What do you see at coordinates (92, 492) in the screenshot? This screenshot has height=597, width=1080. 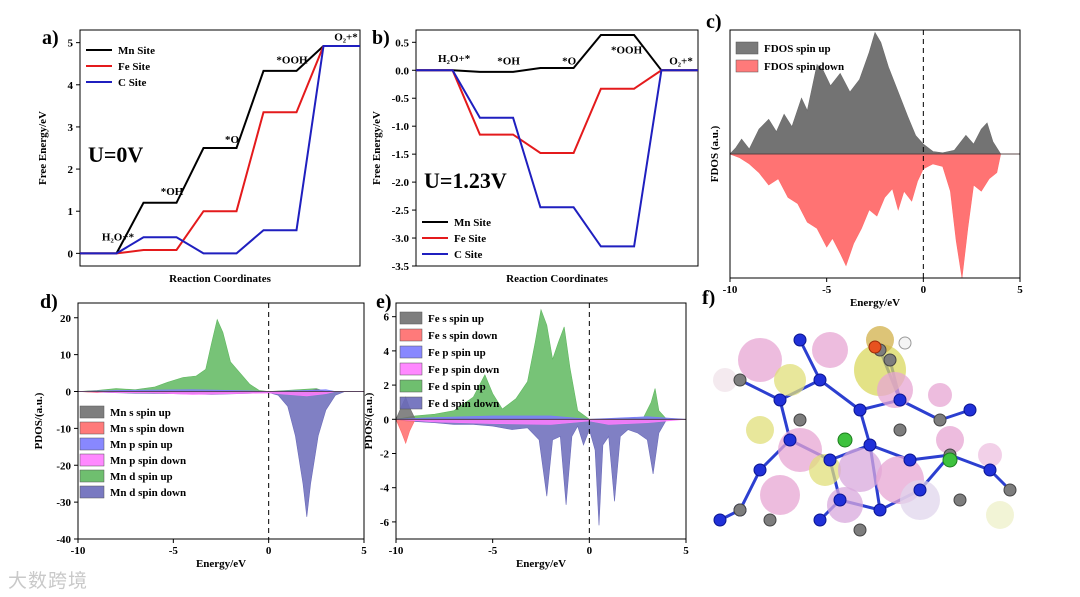 I see `legend-swatch-mn-d-spin-down` at bounding box center [92, 492].